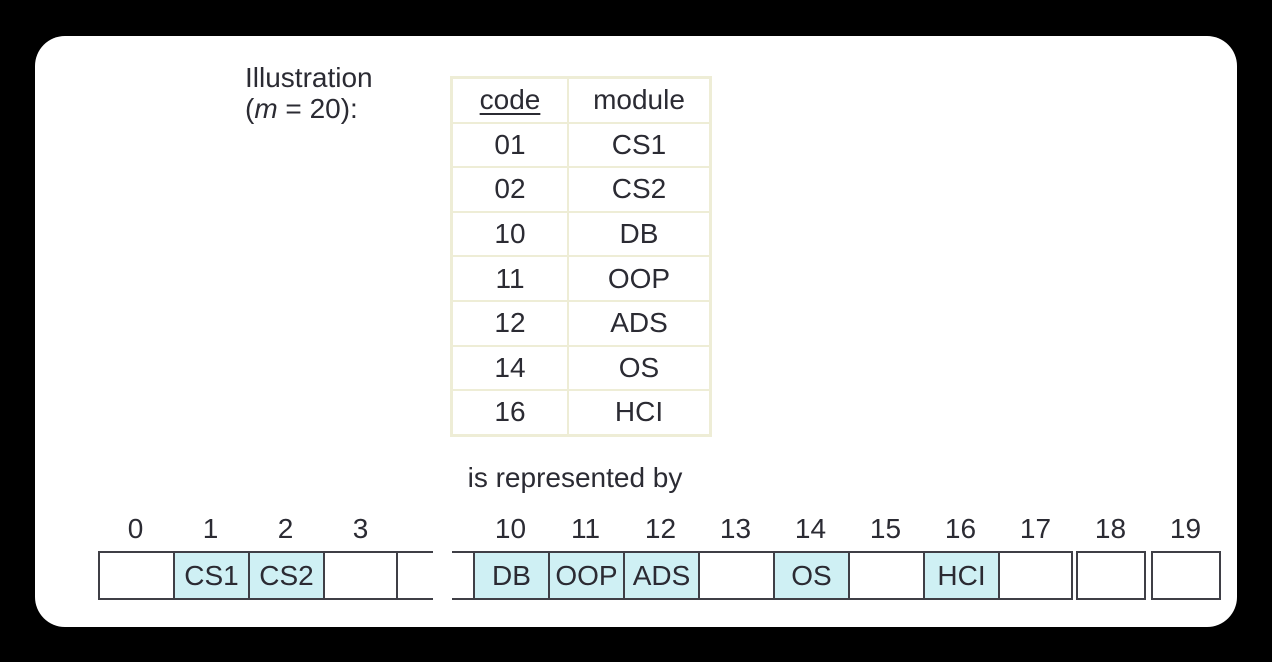  What do you see at coordinates (960, 575) in the screenshot?
I see `array-cell: HCI` at bounding box center [960, 575].